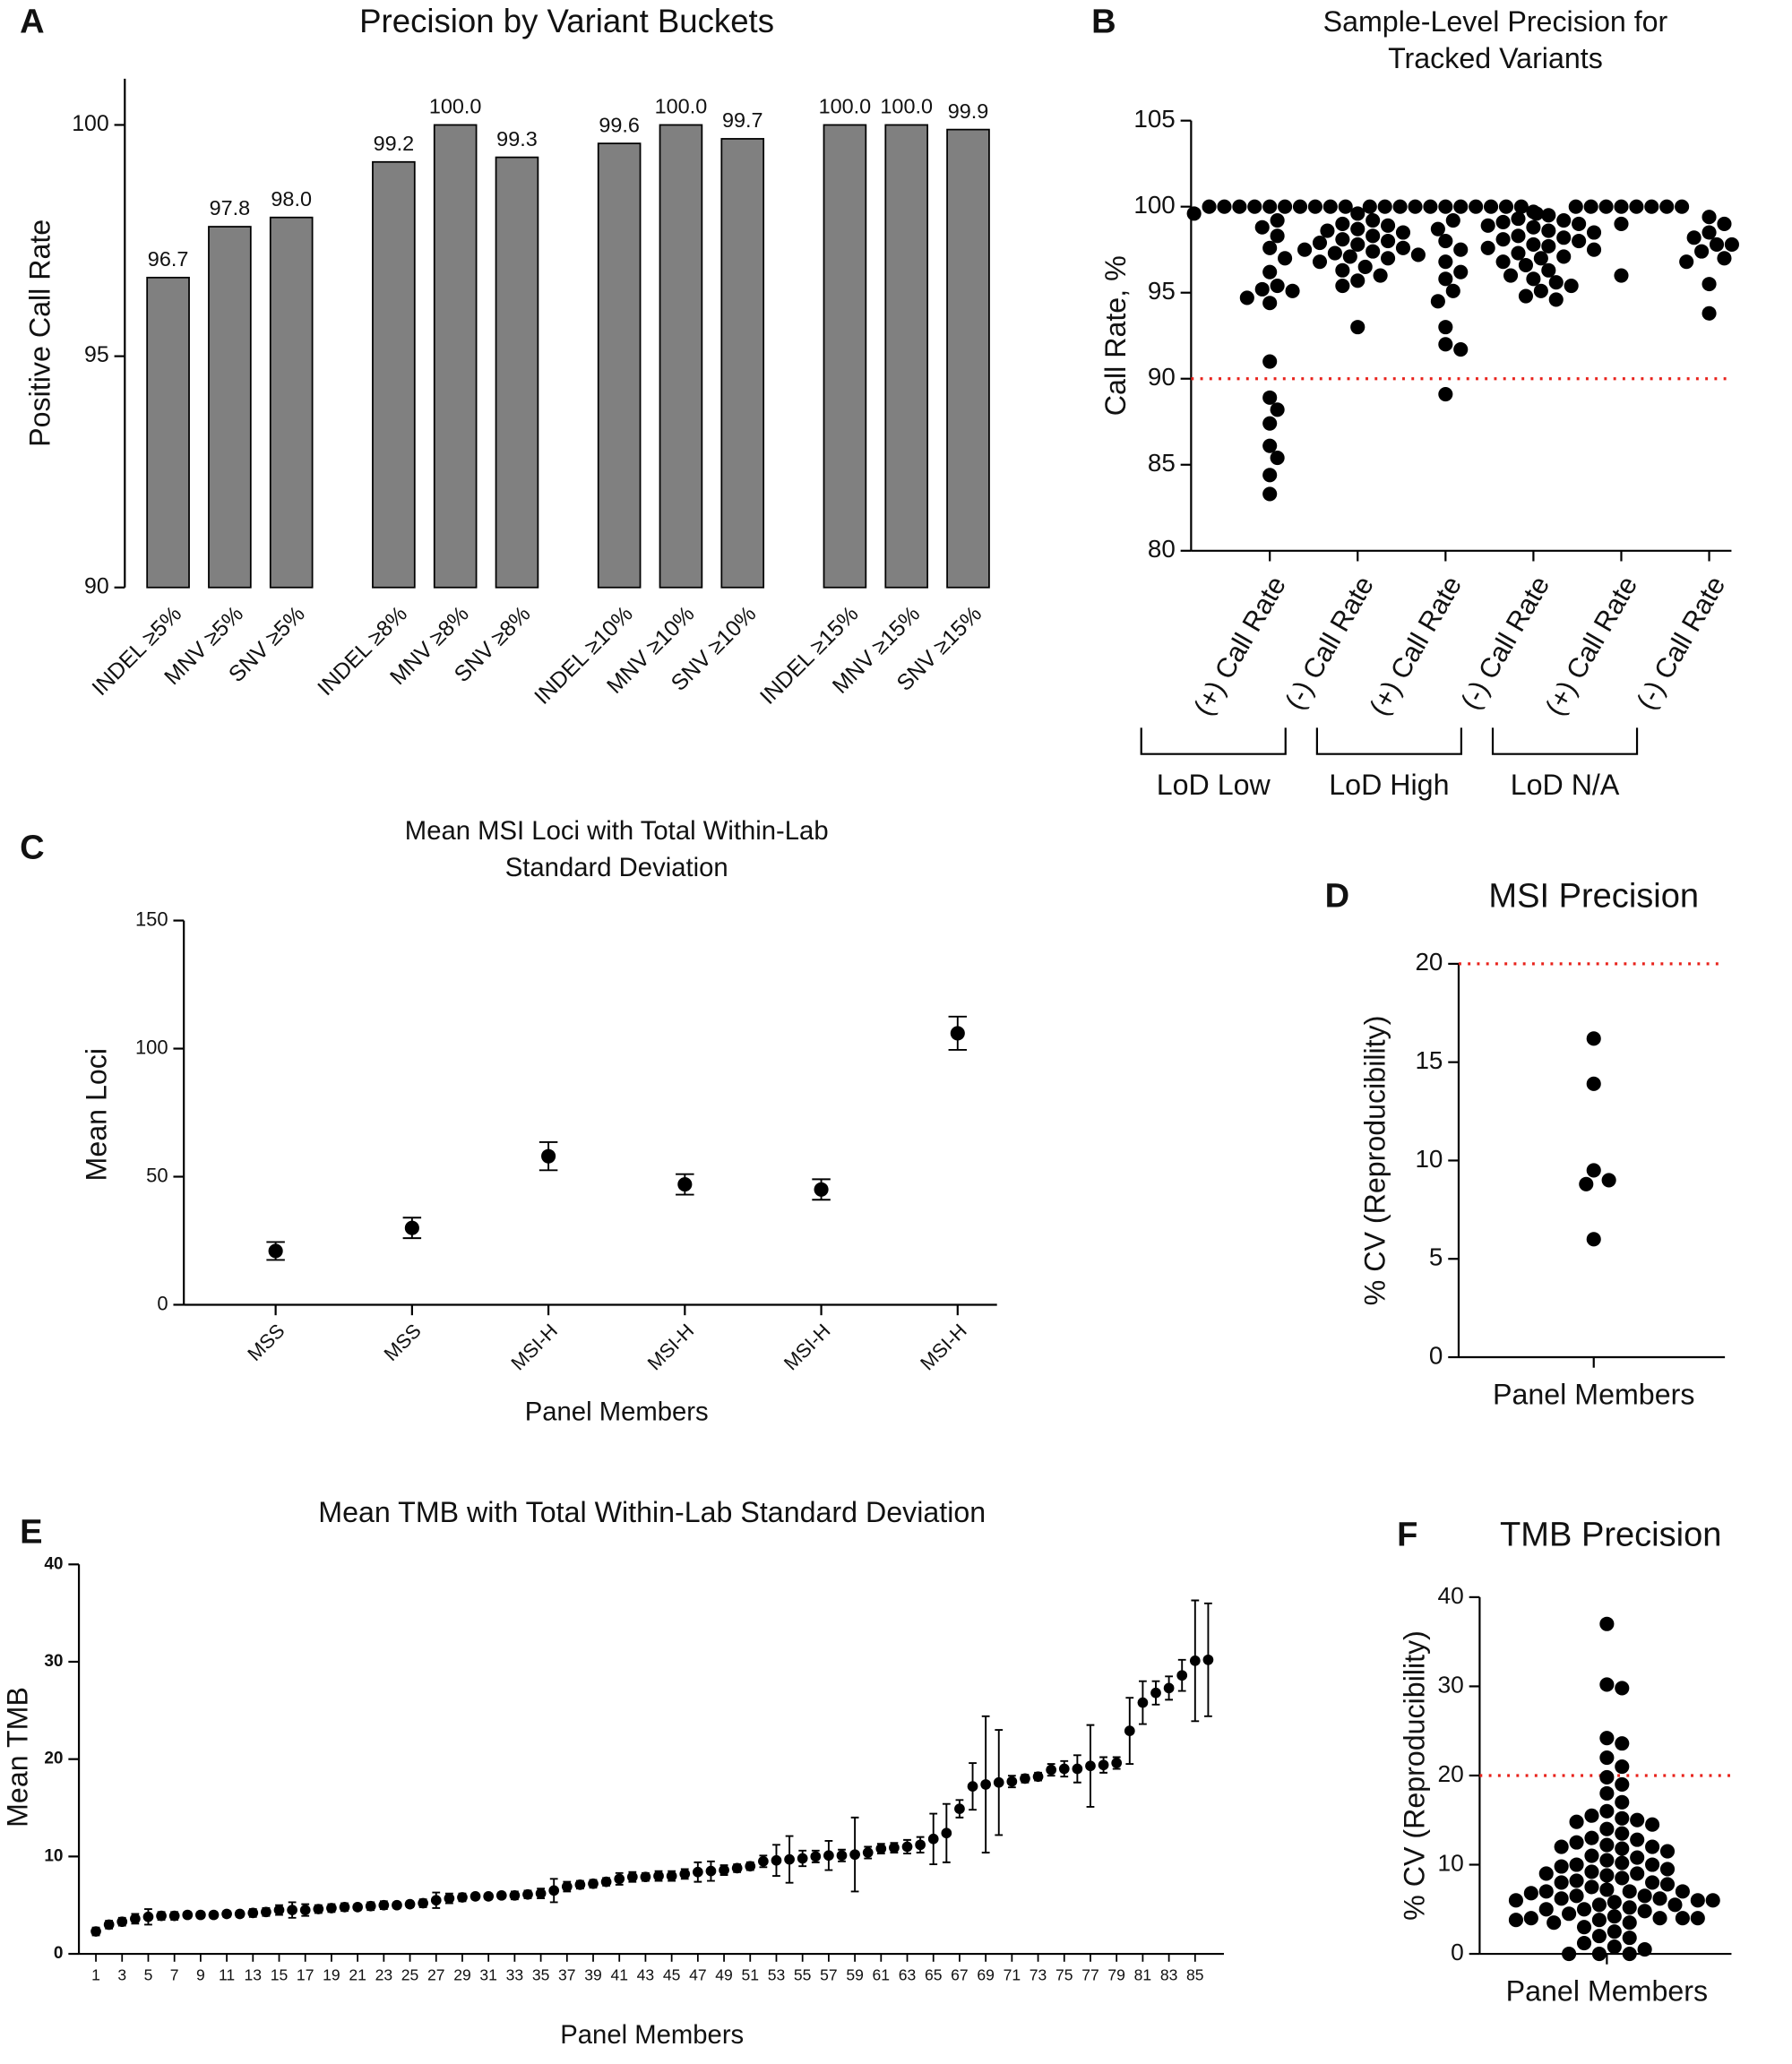 The height and width of the screenshot is (2064, 1792). I want to click on x-tick-label: 21, so click(357, 1975).